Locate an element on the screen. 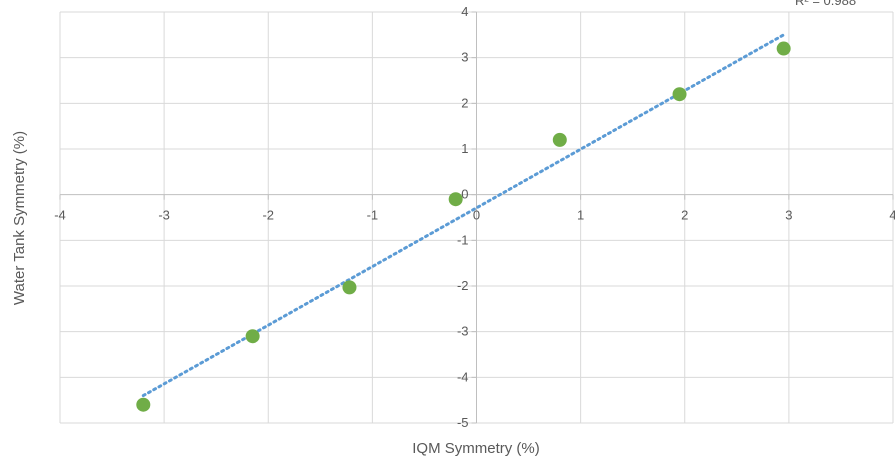 This screenshot has width=895, height=460. y-tick-label: -3 is located at coordinates (463, 331).